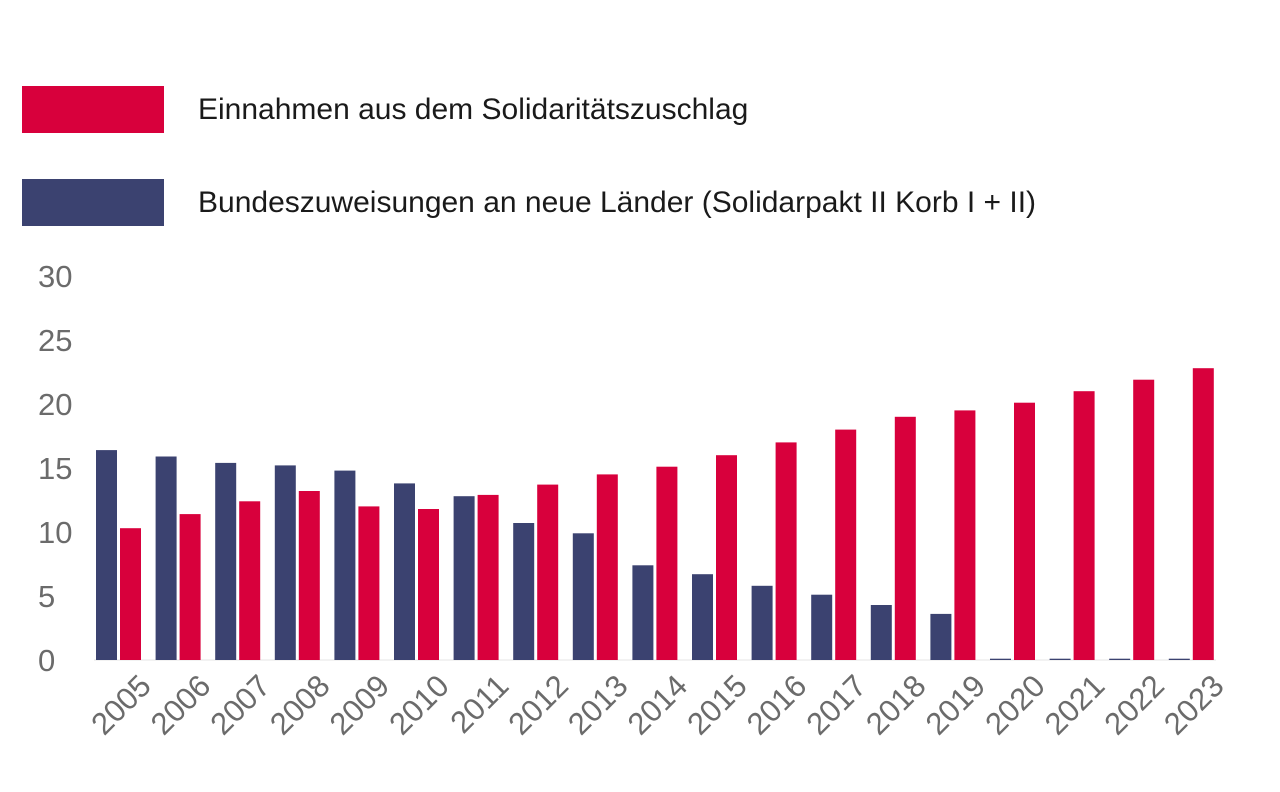  What do you see at coordinates (607, 567) in the screenshot?
I see `bar-solidaritaetszuschlag-2013` at bounding box center [607, 567].